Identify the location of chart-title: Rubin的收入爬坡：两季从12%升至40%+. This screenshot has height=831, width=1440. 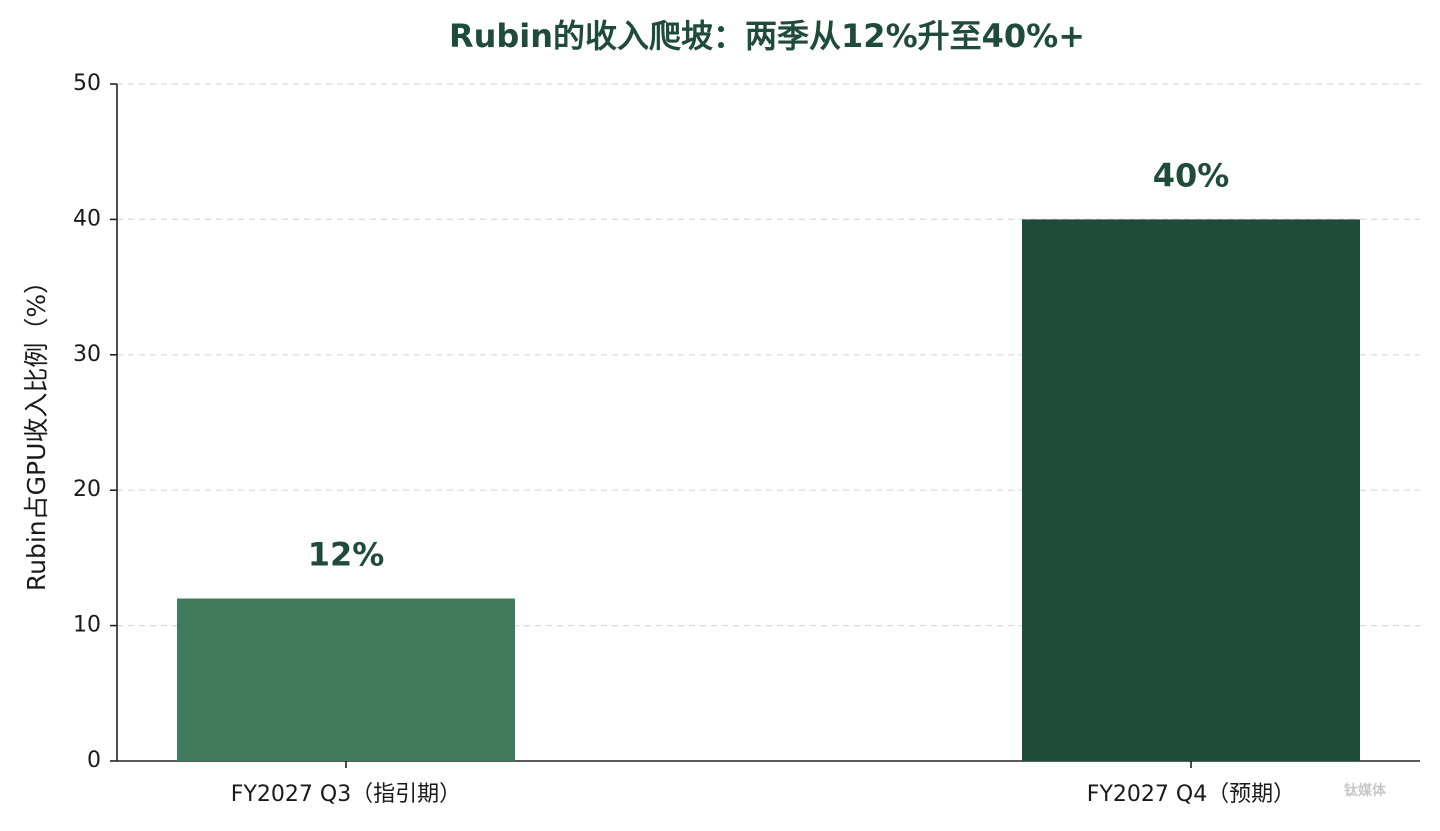
(767, 36).